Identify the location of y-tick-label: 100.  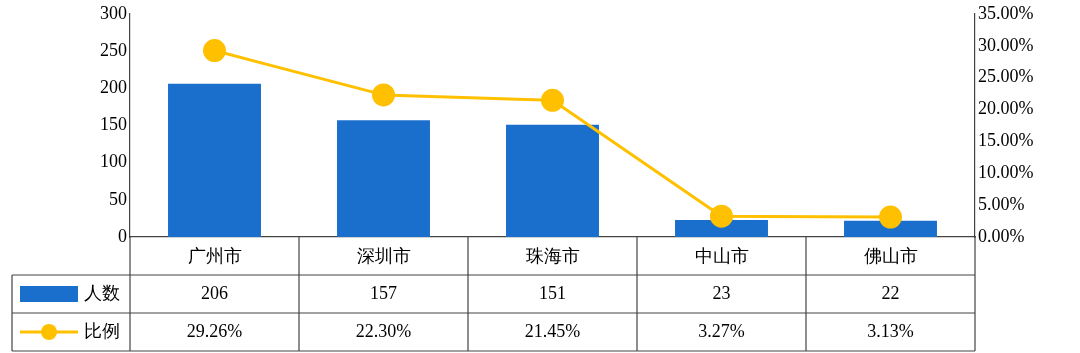
(113, 161).